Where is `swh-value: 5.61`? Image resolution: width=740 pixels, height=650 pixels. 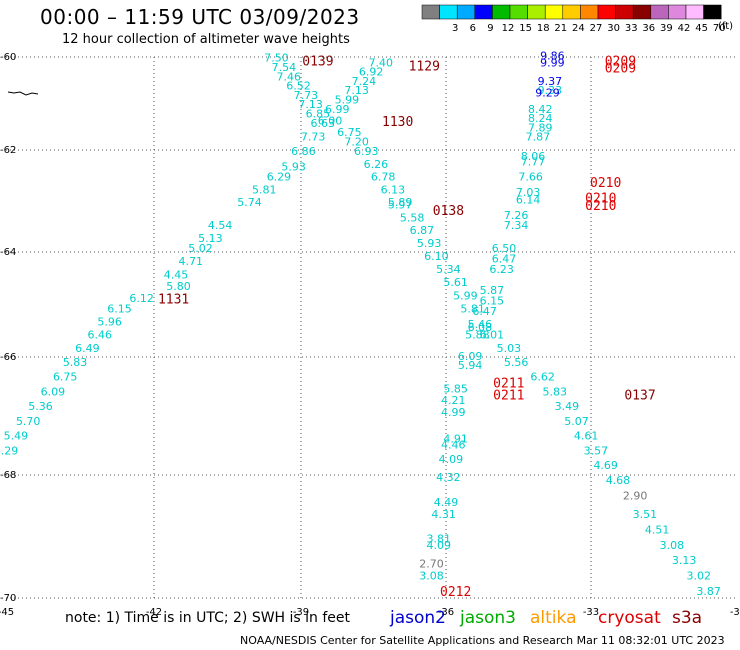 swh-value: 5.61 is located at coordinates (455, 282).